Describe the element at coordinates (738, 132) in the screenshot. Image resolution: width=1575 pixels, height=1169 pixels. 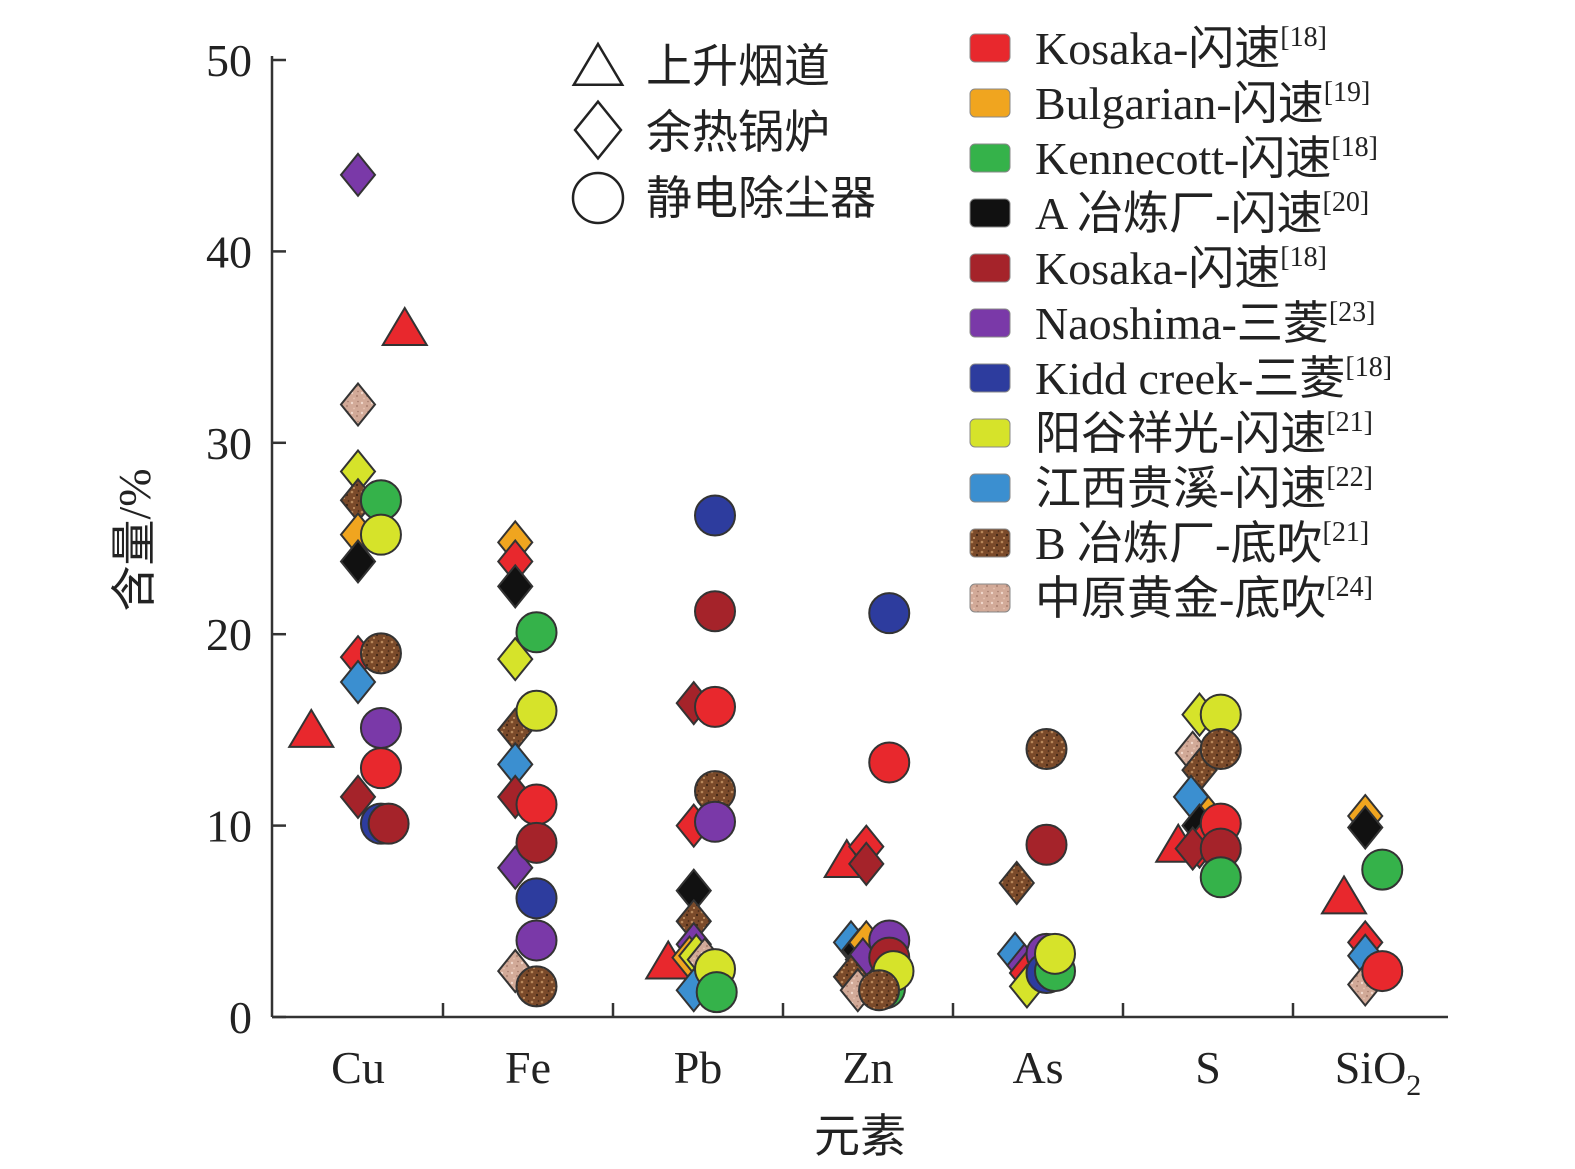
I see `shape-legend-label: 余热锅炉` at that location.